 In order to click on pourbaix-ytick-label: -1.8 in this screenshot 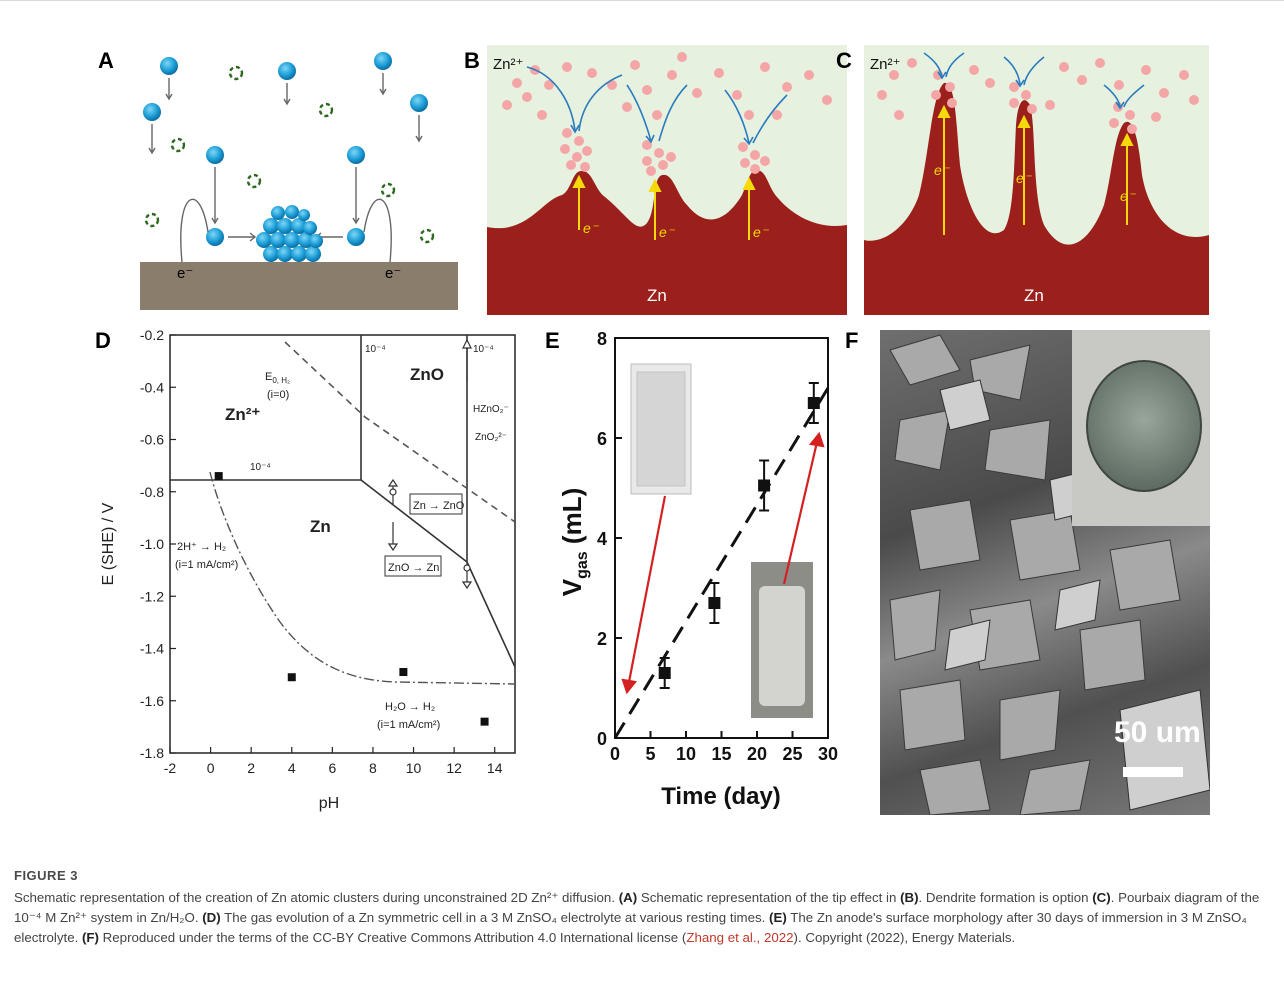, I will do `click(152, 753)`.